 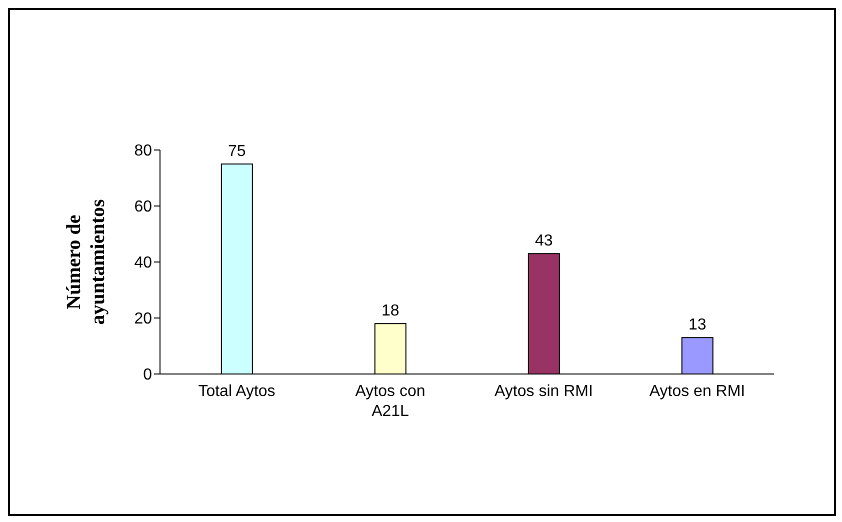 I want to click on x-tick-label: Aytos sin RMI, so click(x=543, y=391).